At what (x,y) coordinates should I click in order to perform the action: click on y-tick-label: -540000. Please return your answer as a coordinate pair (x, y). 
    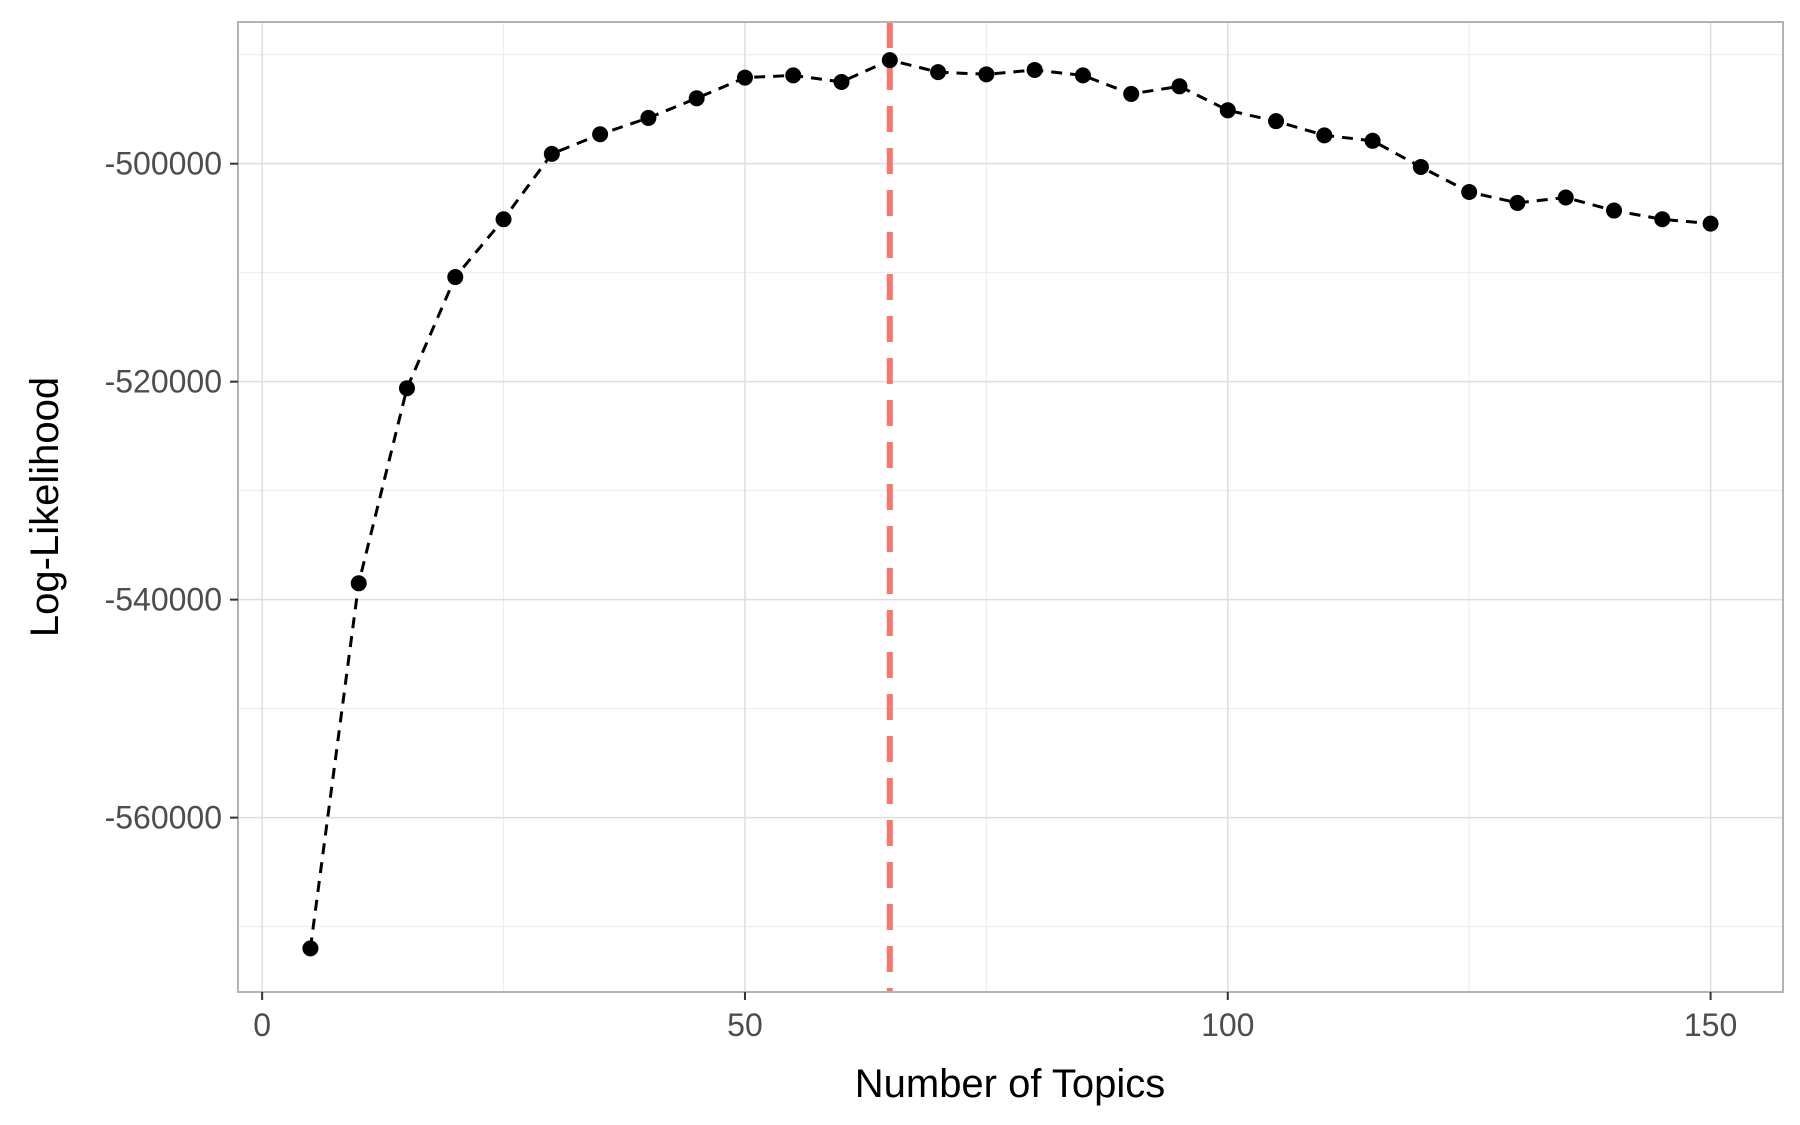
    Looking at the image, I should click on (163, 600).